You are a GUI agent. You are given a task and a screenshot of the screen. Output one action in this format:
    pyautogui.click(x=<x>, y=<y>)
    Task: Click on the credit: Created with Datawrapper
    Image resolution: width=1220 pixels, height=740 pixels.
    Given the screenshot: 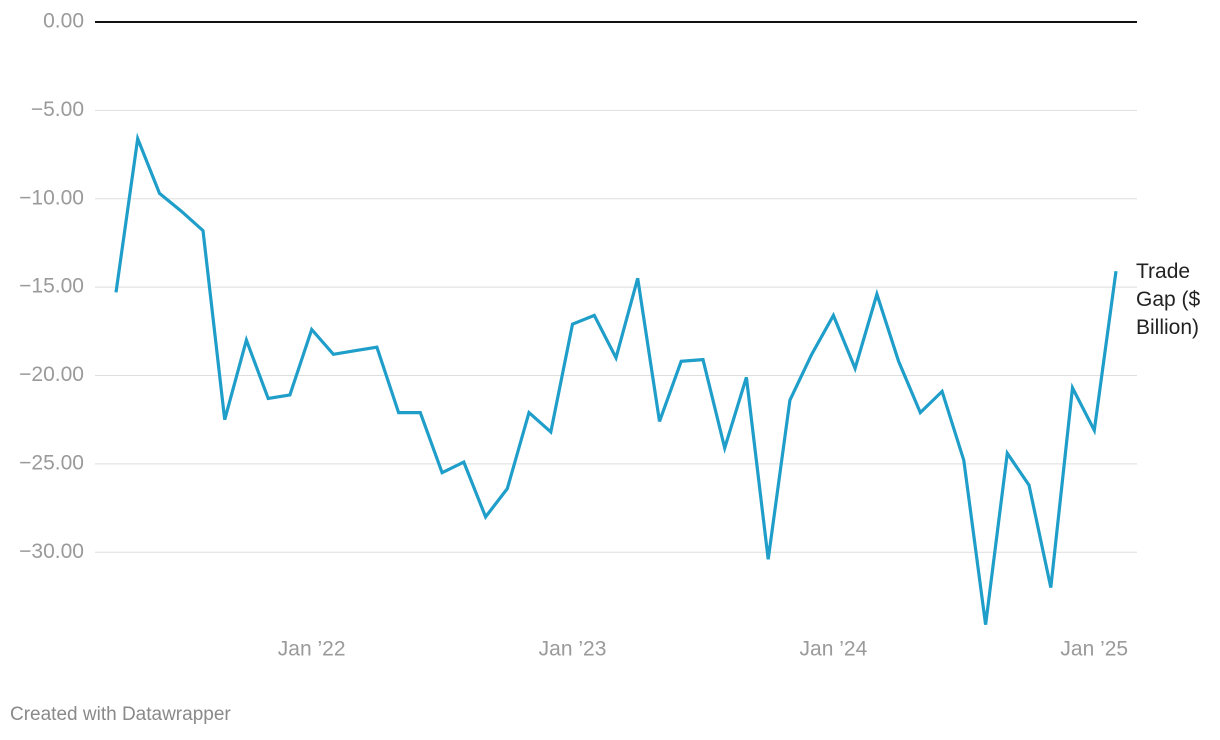 What is the action you would take?
    pyautogui.click(x=120, y=714)
    